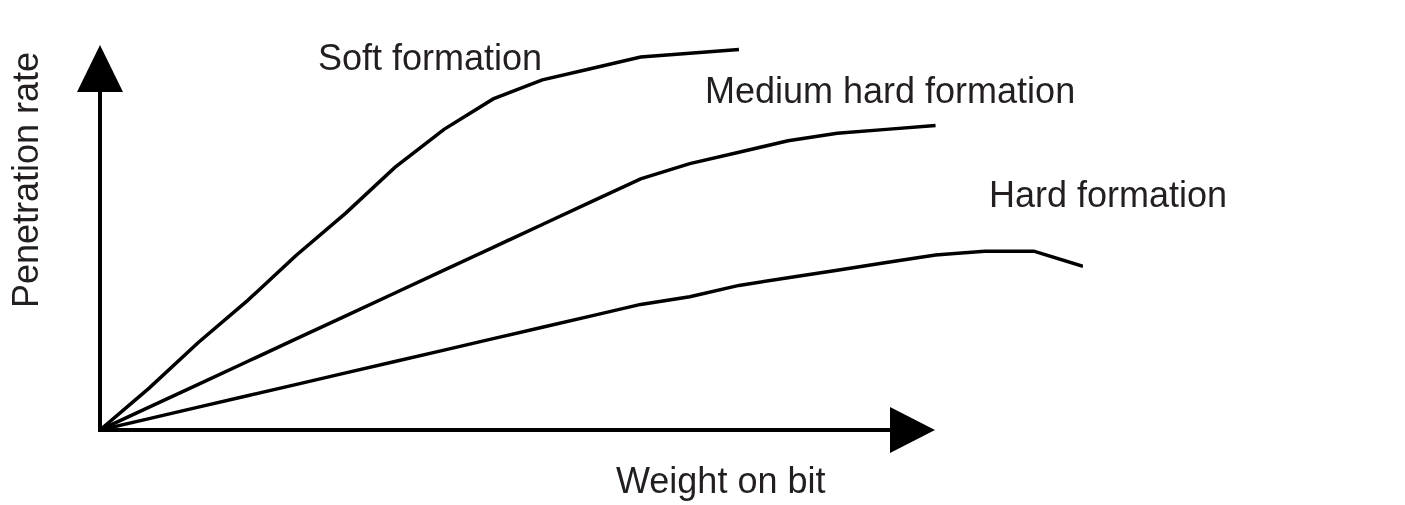 The height and width of the screenshot is (505, 1405). What do you see at coordinates (25, 180) in the screenshot?
I see `y-axis-title: Penetration rate` at bounding box center [25, 180].